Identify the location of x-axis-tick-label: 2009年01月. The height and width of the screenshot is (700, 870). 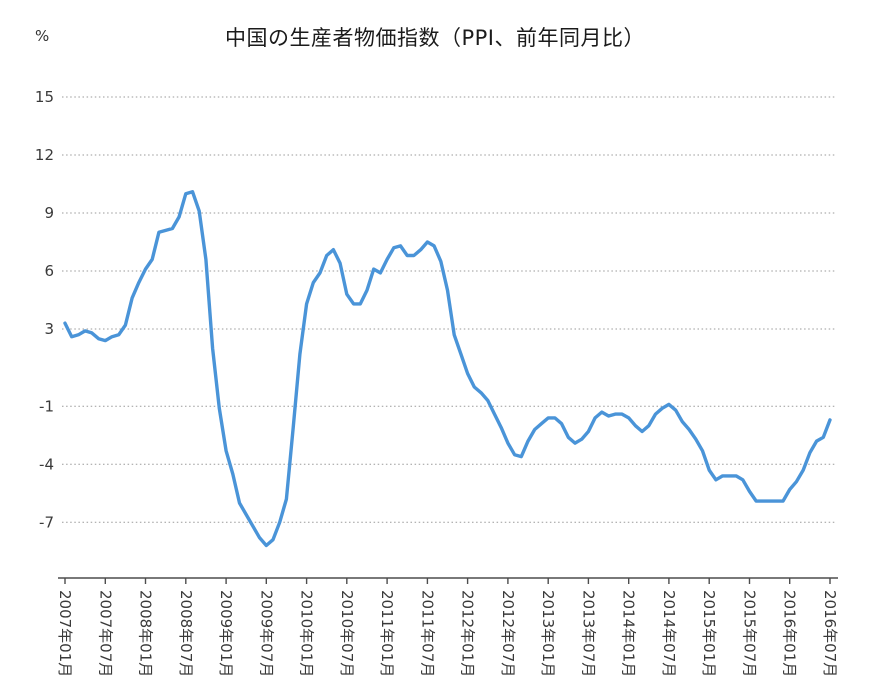
(226, 633).